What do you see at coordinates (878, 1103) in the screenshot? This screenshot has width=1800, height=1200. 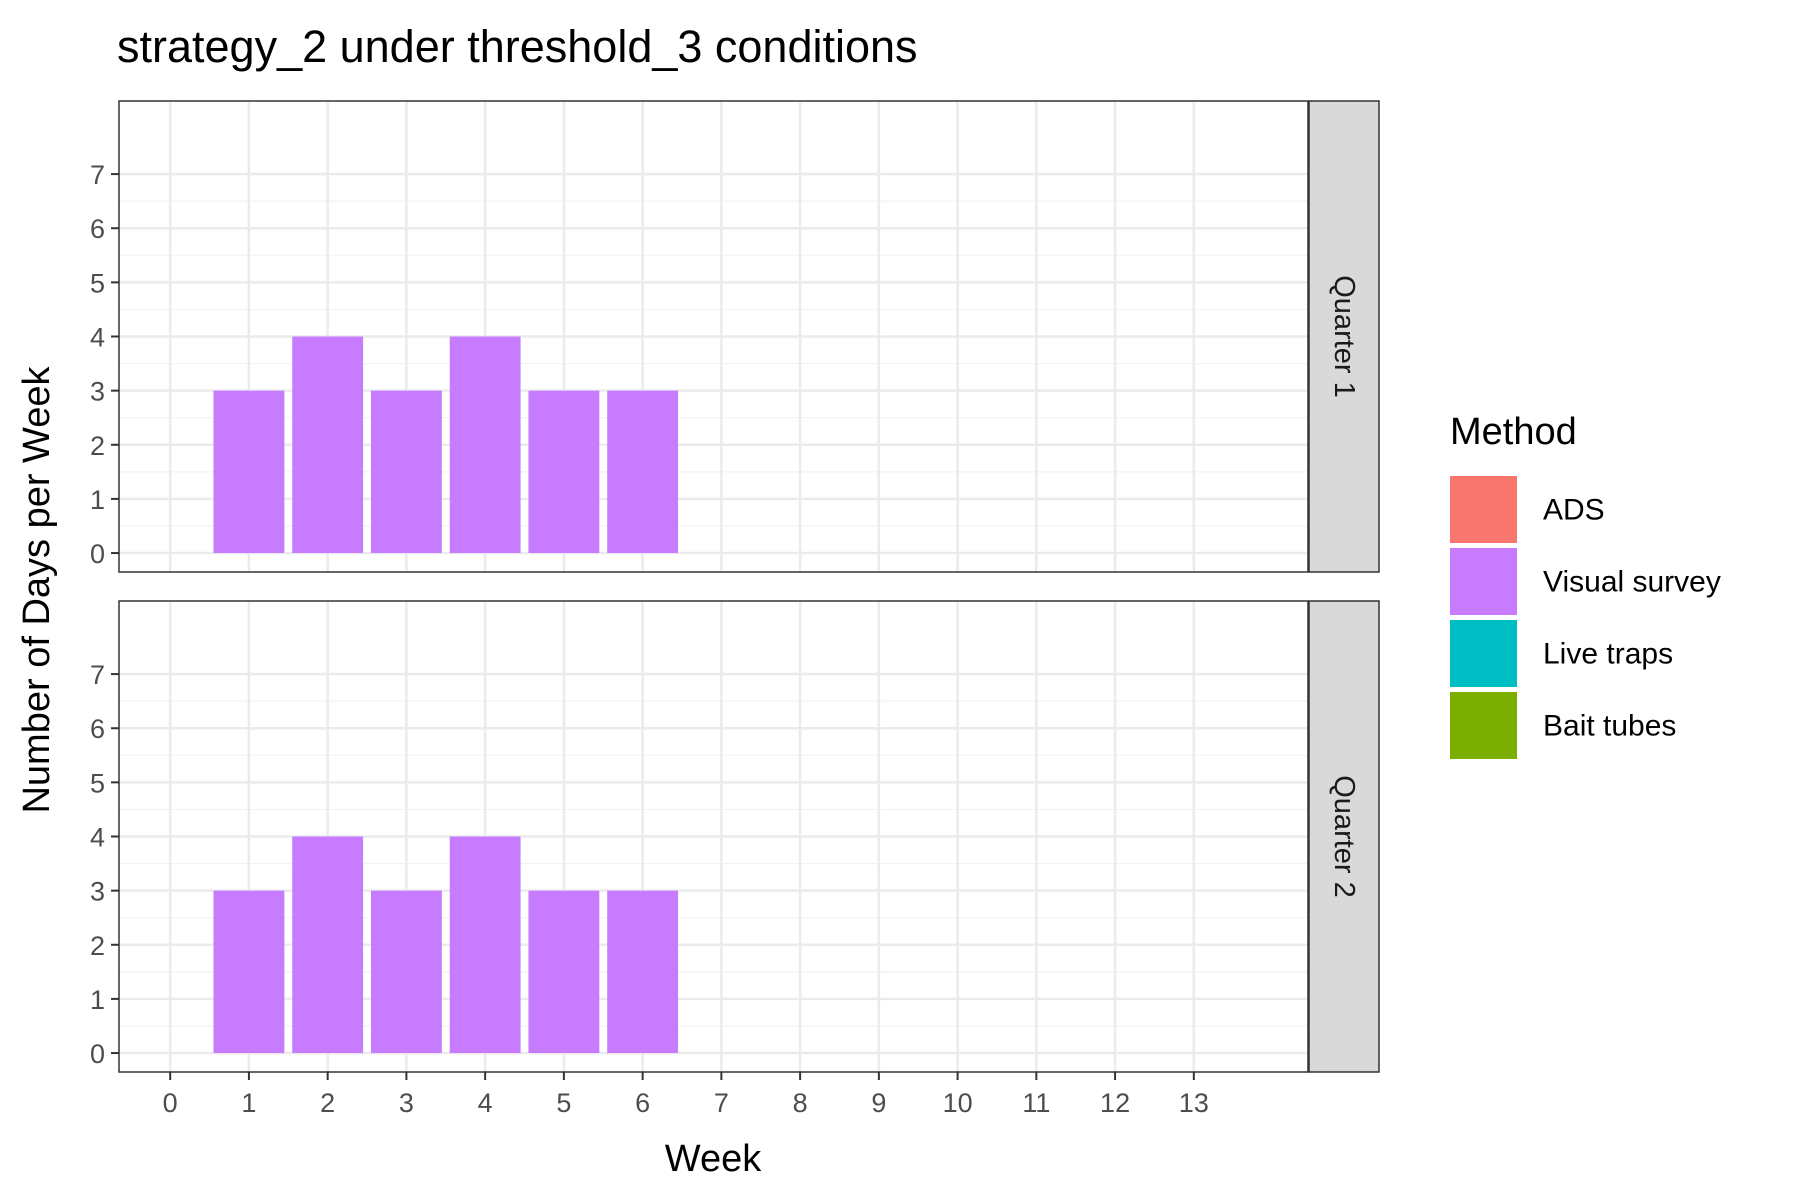 I see `x-tick-label: 9` at bounding box center [878, 1103].